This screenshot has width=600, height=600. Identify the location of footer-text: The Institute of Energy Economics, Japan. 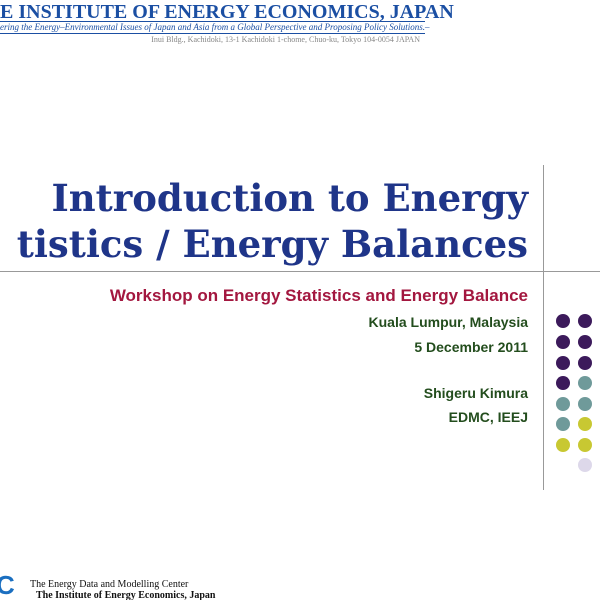
(126, 595).